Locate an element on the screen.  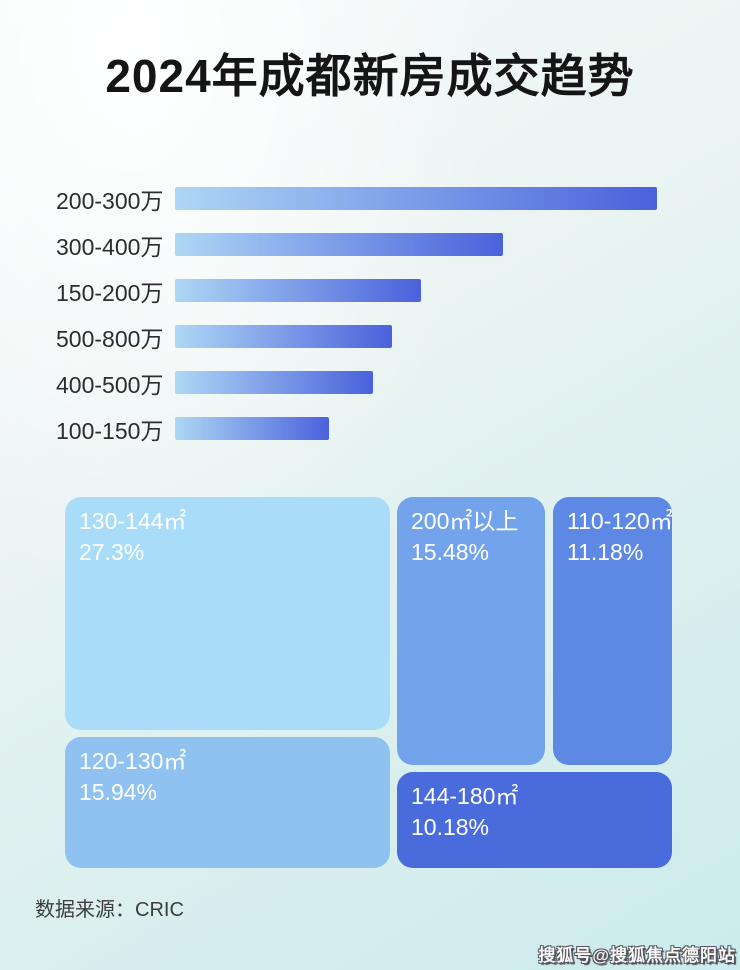
bar-row: 500-800万 is located at coordinates (370, 338).